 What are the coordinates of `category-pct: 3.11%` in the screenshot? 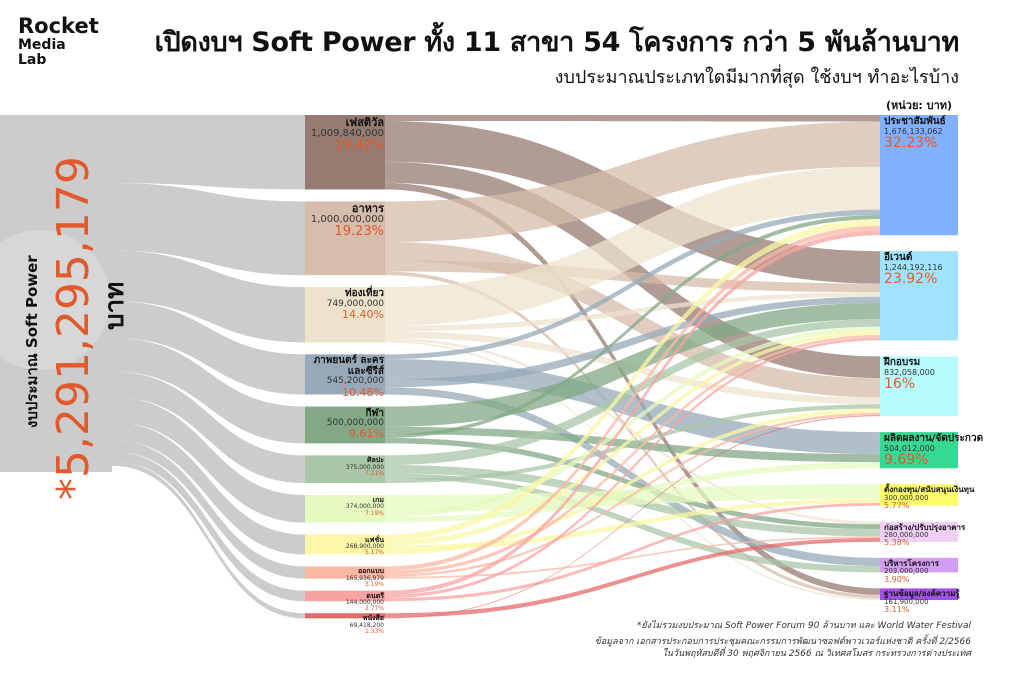 It's located at (897, 610).